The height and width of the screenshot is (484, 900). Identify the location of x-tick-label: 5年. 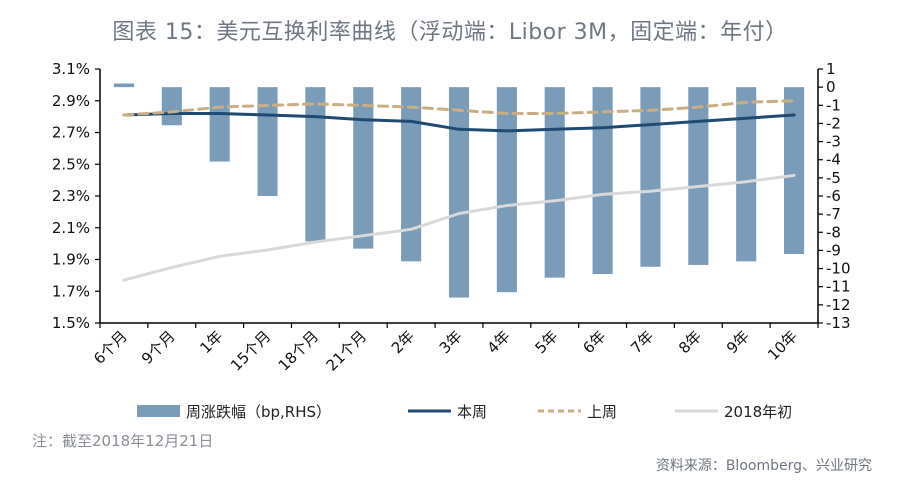
(546, 342).